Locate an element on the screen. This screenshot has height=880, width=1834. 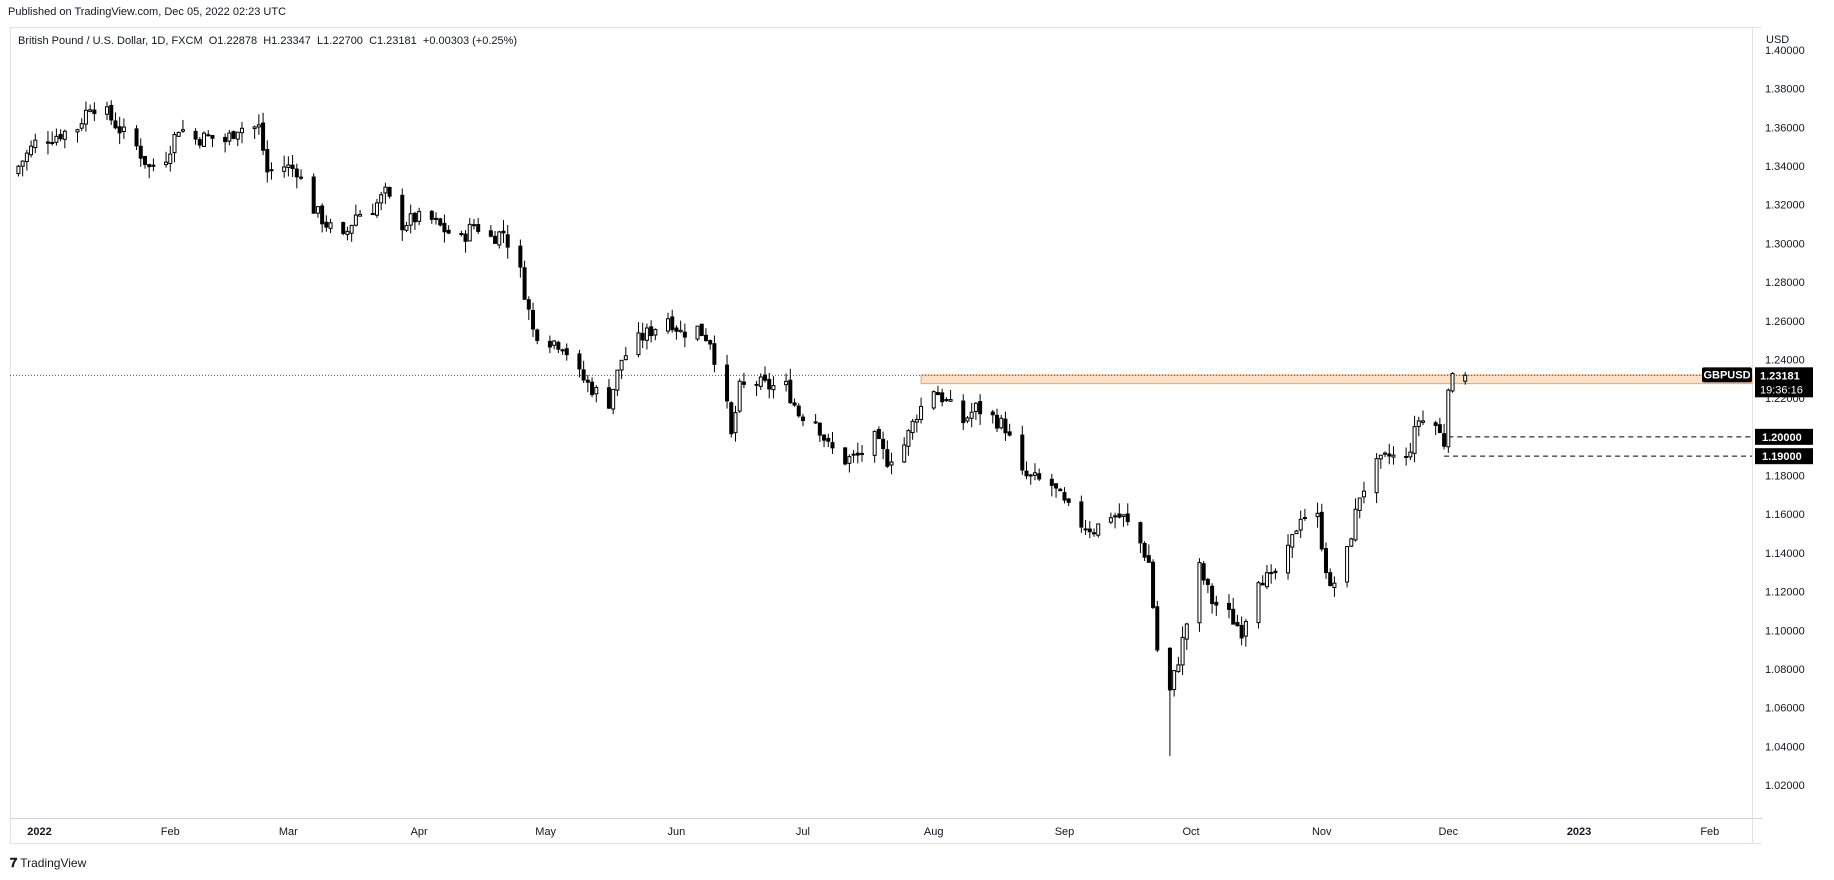
x-tick-label: 2023 is located at coordinates (1579, 832).